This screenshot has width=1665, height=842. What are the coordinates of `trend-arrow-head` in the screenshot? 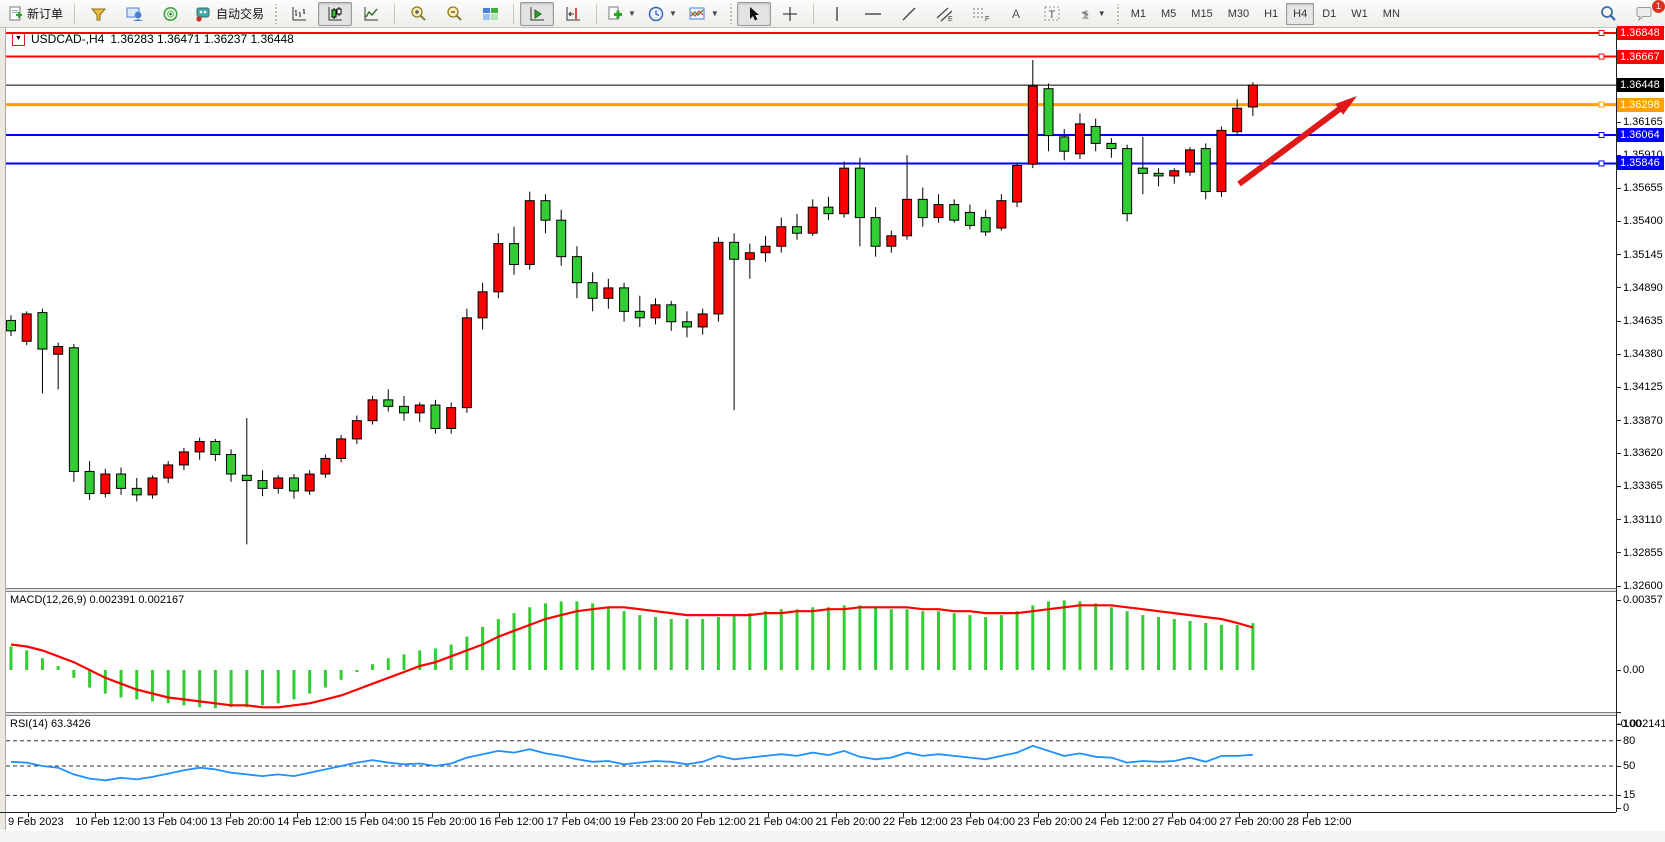 It's located at (1346, 105).